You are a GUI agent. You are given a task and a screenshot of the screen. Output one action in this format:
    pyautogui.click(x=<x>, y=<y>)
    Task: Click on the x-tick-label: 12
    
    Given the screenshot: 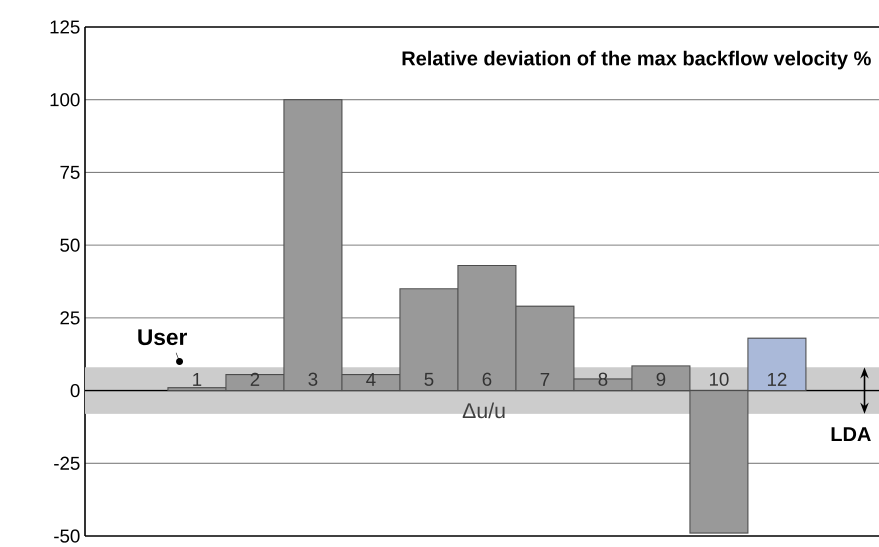 What is the action you would take?
    pyautogui.click(x=777, y=379)
    